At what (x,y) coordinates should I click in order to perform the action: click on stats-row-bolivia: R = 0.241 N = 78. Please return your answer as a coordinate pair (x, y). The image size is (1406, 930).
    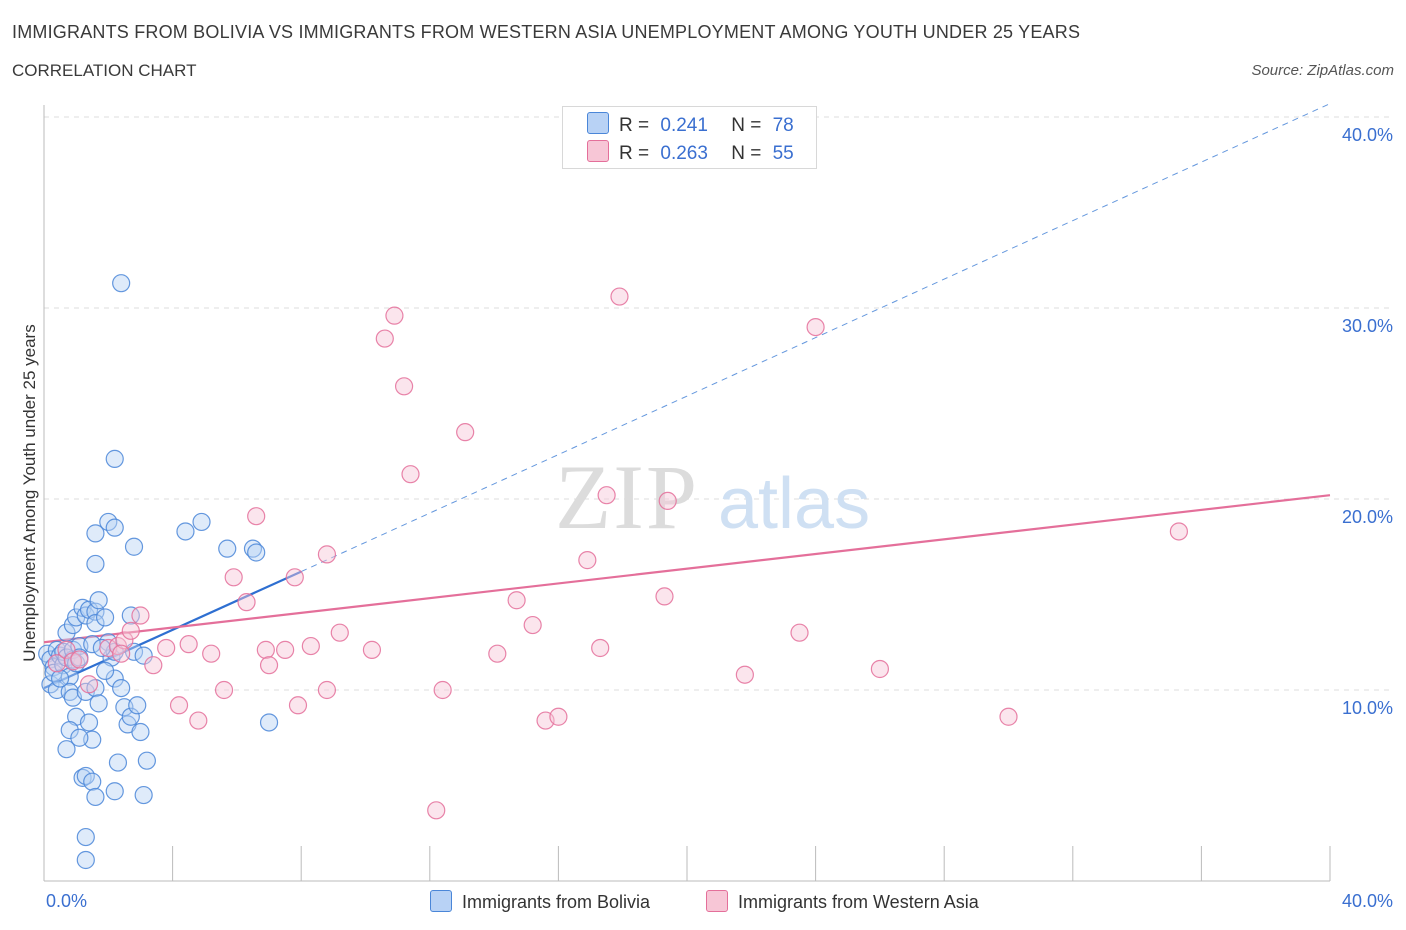
    Looking at the image, I should click on (690, 125).